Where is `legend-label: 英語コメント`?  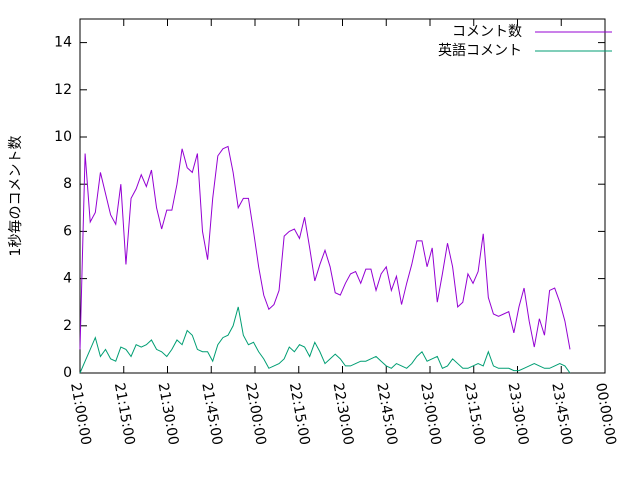
legend-label: 英語コメント is located at coordinates (480, 50).